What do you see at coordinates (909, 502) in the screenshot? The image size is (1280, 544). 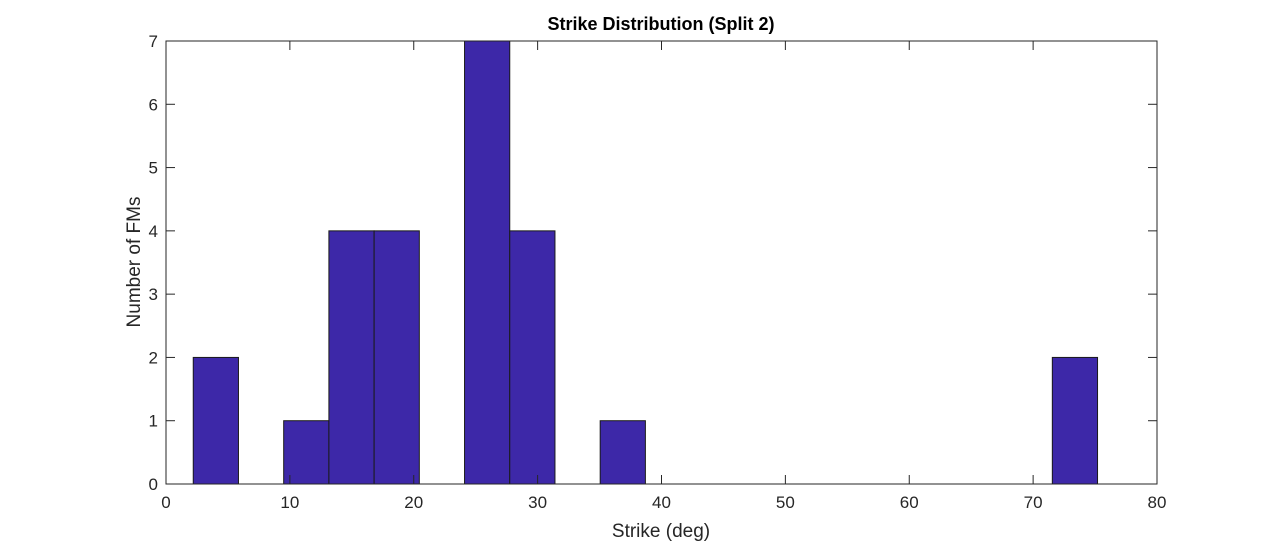 I see `x-tick-label: 60` at bounding box center [909, 502].